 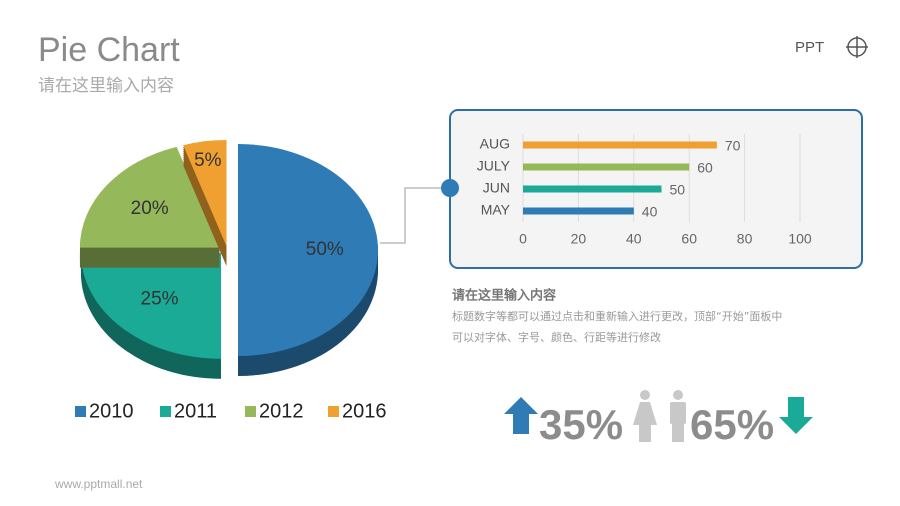 What do you see at coordinates (579, 239) in the screenshot?
I see `x-tick-label: 20` at bounding box center [579, 239].